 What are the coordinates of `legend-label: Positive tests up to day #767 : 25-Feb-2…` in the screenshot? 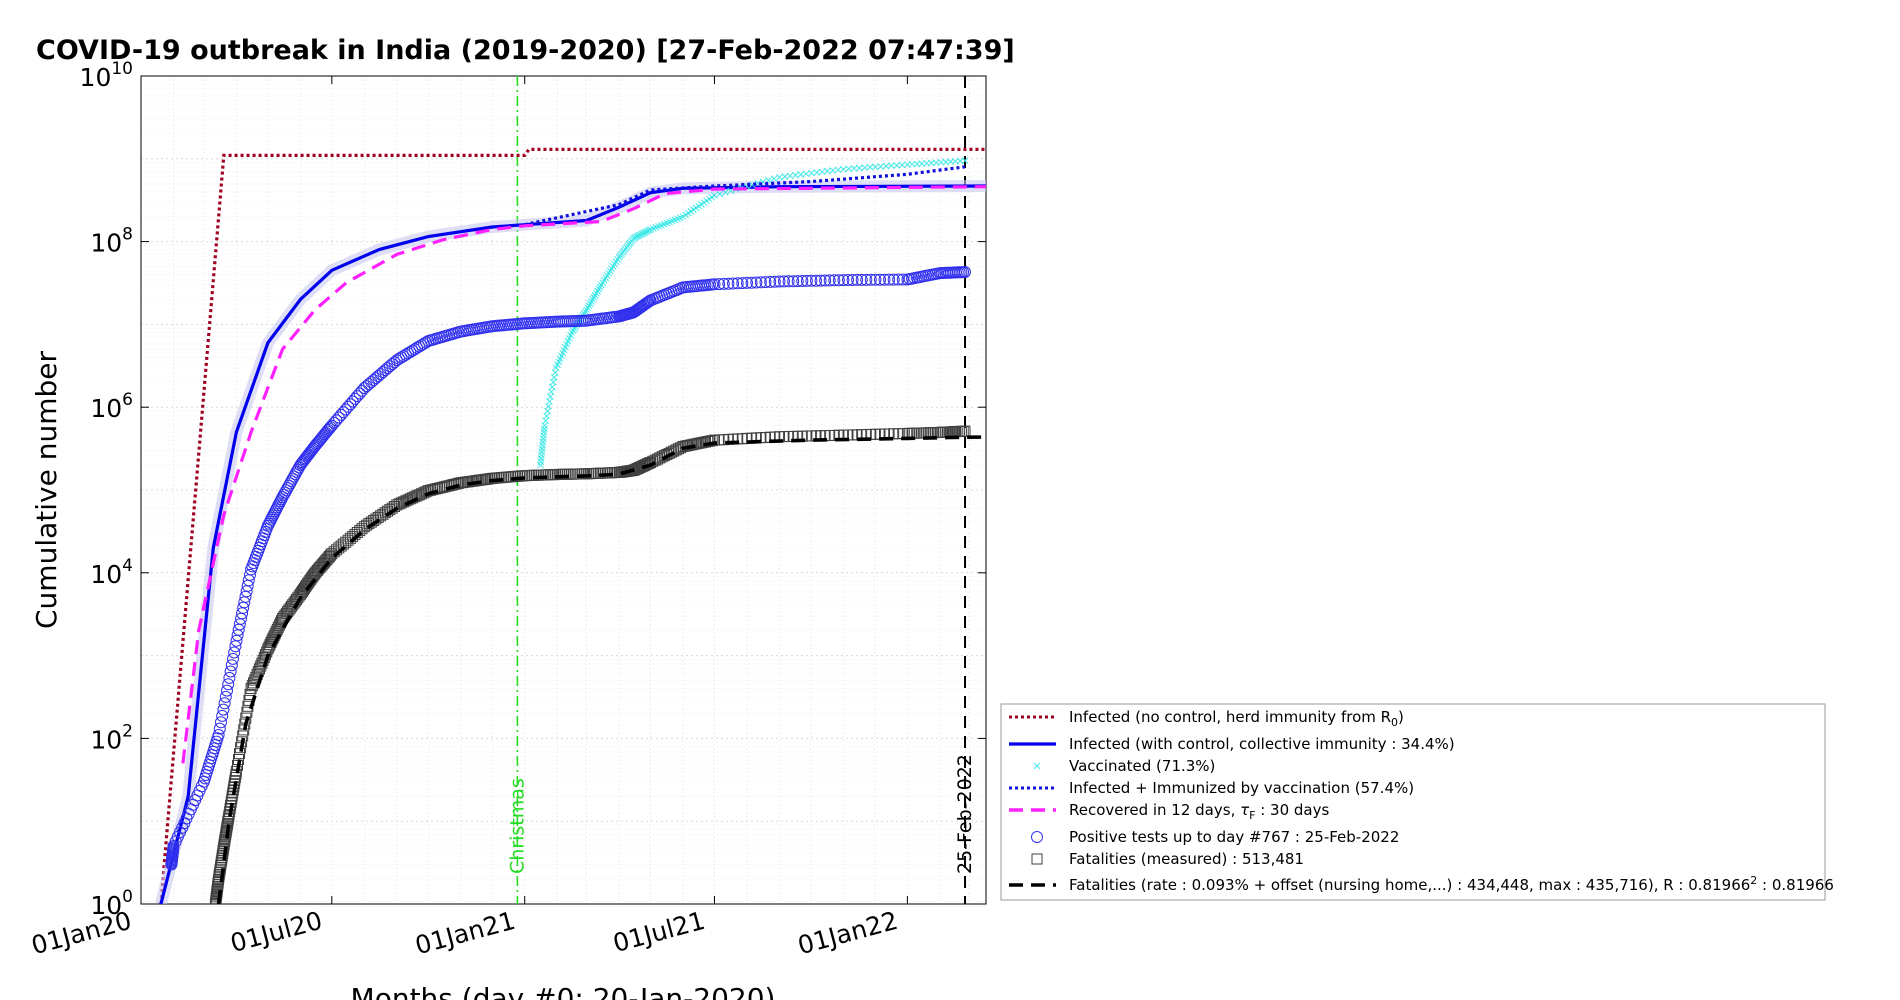 It's located at (1234, 837).